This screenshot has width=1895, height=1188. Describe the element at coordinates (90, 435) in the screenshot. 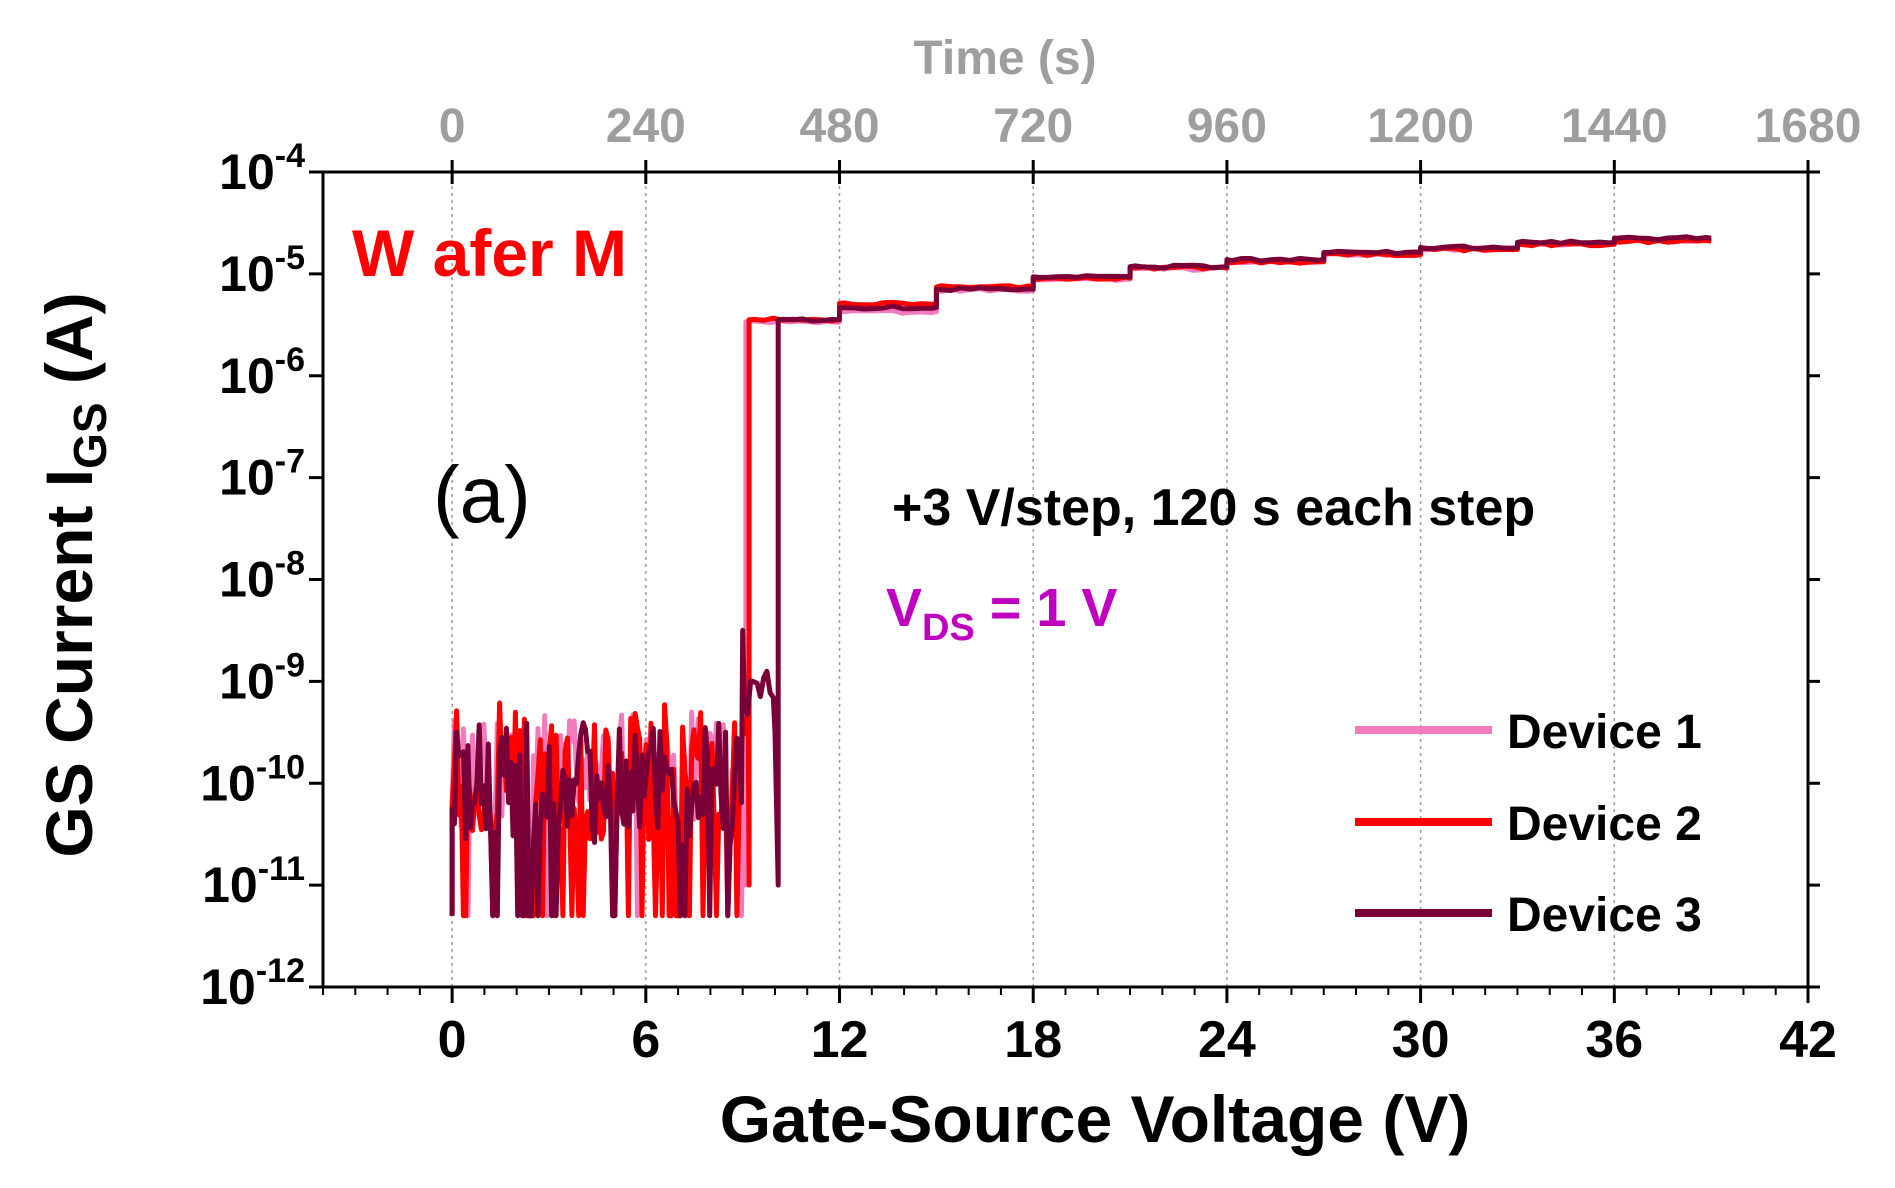

I see `y-axis-title-sub: GS` at that location.